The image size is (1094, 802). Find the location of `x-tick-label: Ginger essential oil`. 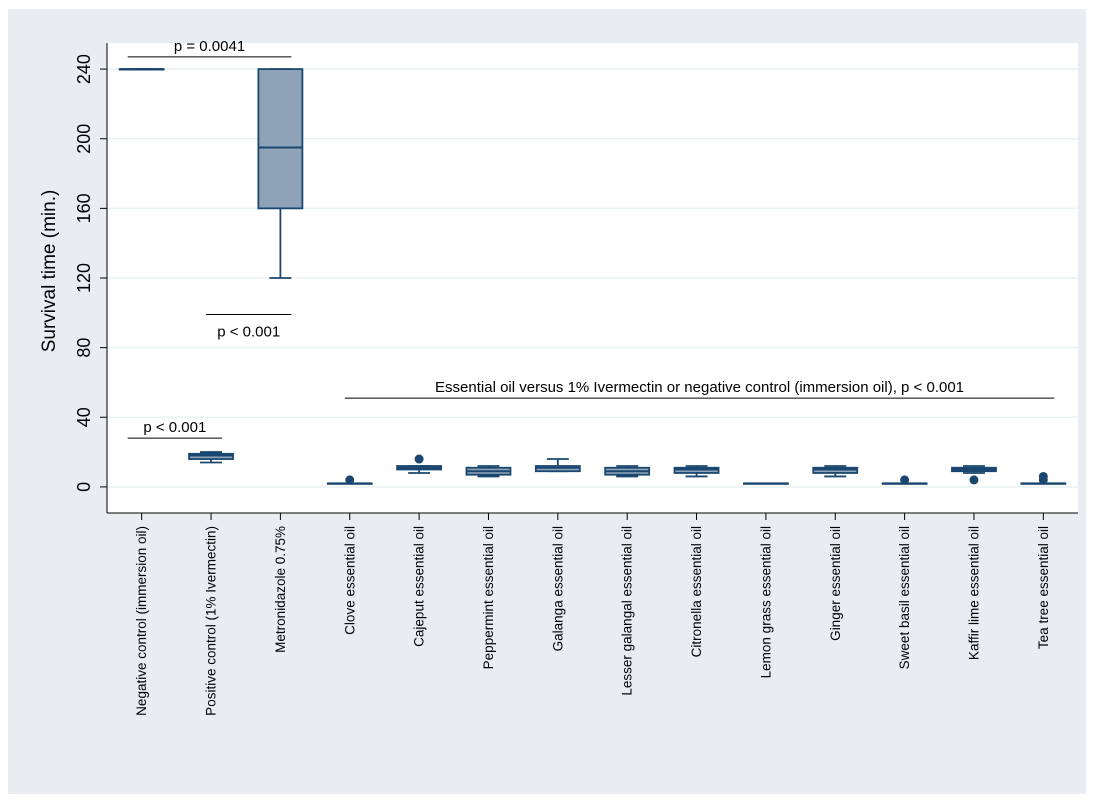

x-tick-label: Ginger essential oil is located at coordinates (835, 583).